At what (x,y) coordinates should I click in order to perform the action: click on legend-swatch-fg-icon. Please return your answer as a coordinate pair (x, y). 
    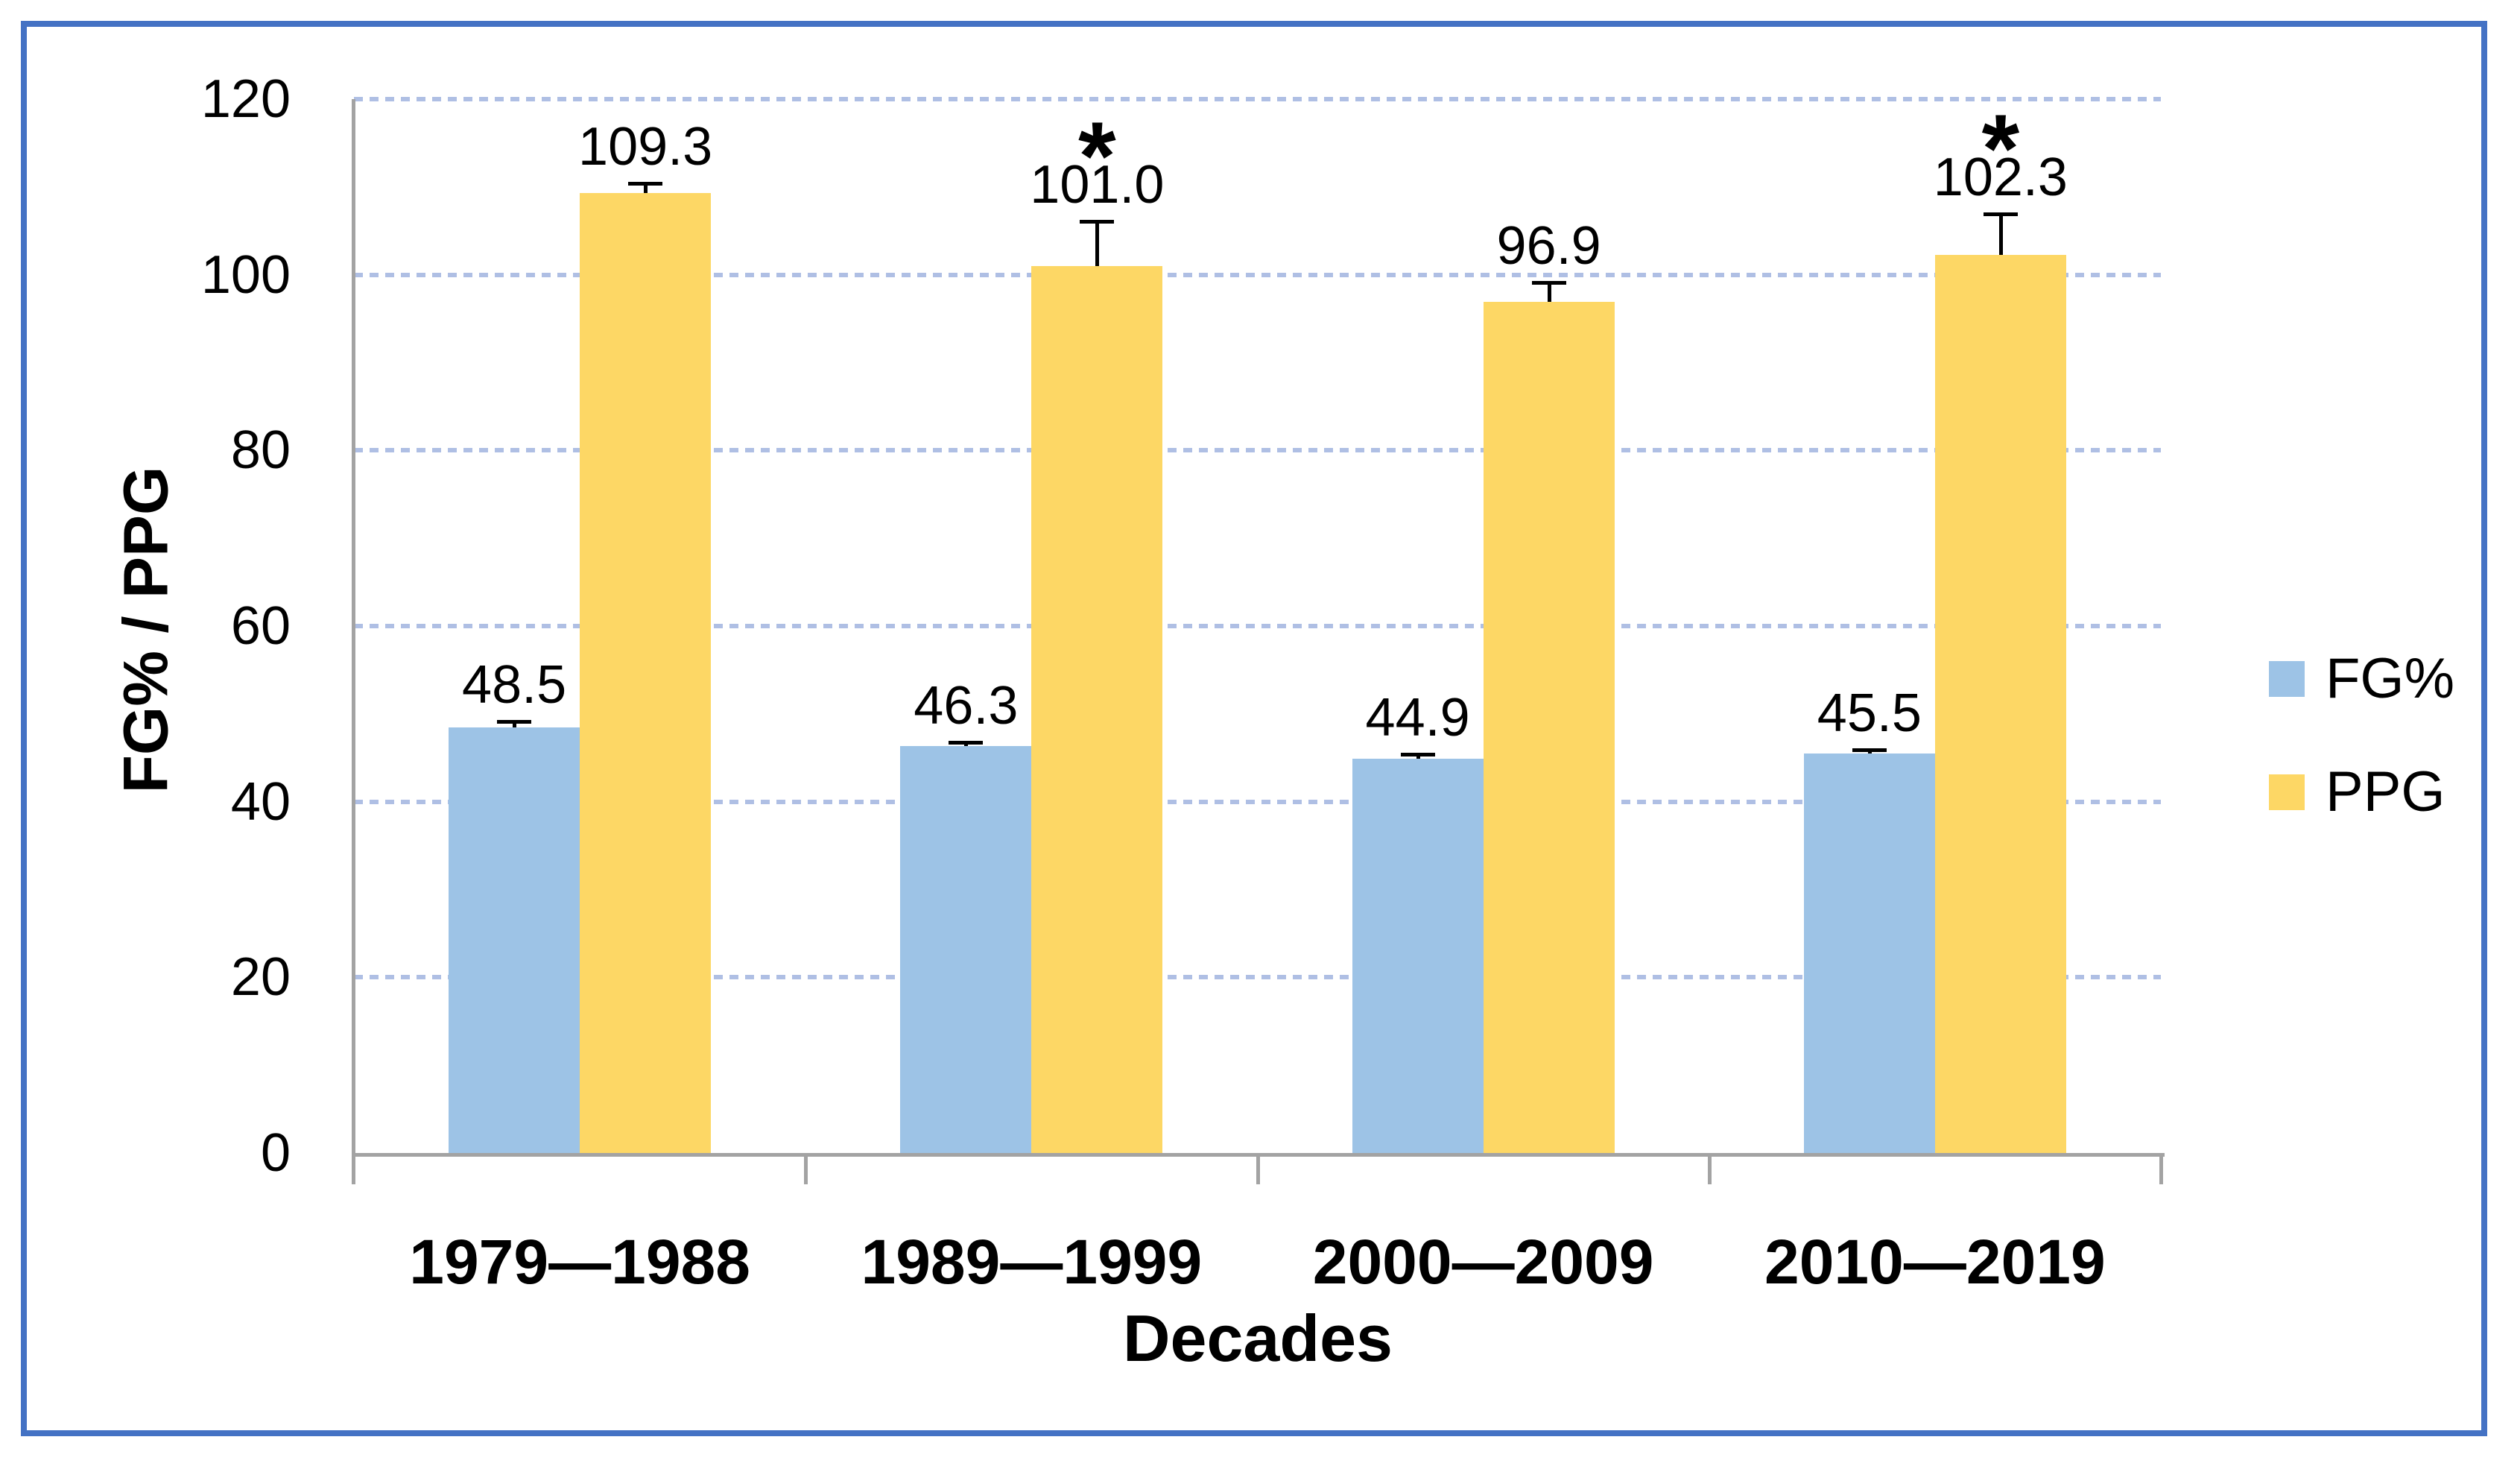
    Looking at the image, I should click on (2287, 679).